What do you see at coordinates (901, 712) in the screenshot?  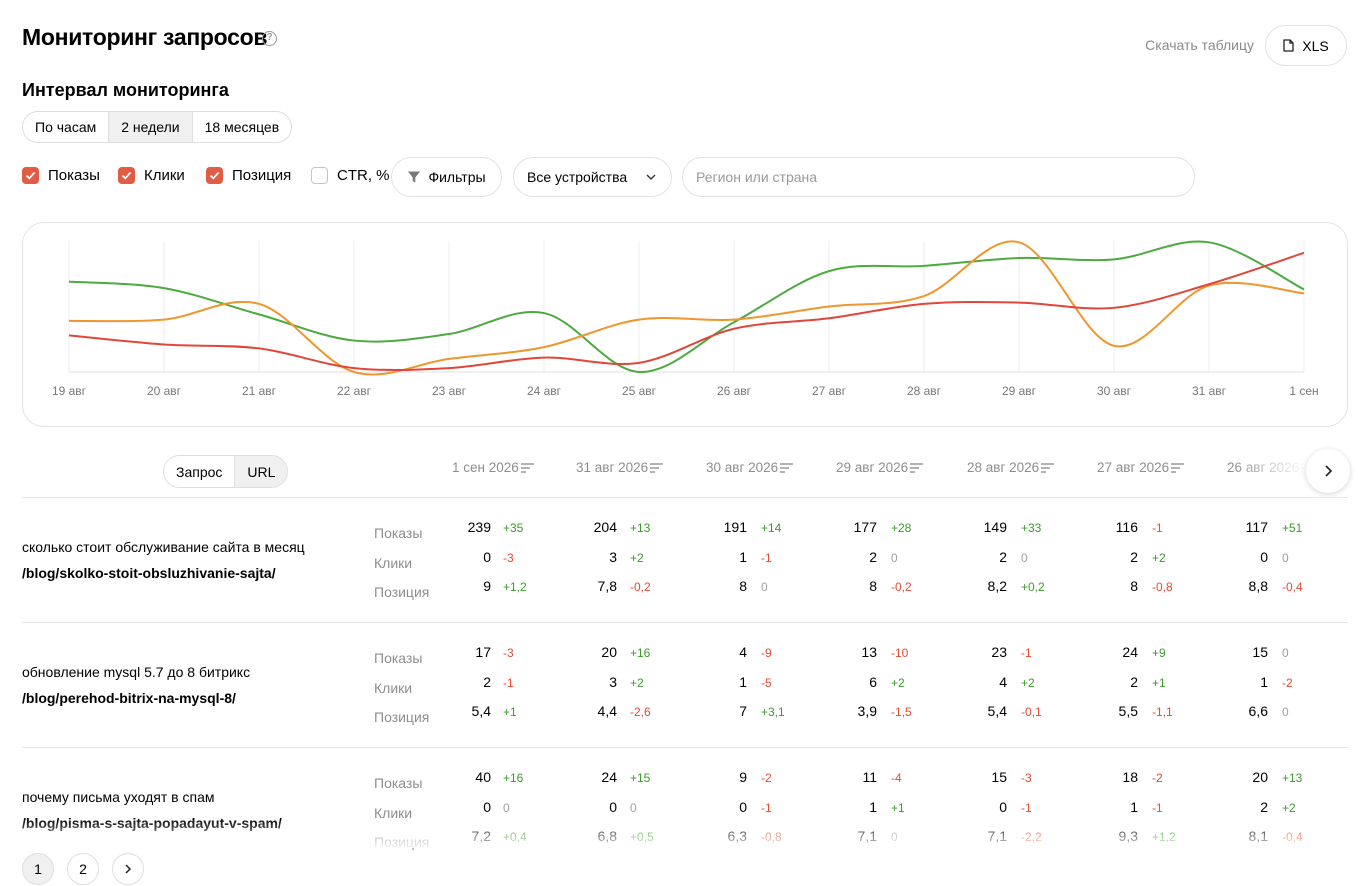 I see `cell-delta: -1,5` at bounding box center [901, 712].